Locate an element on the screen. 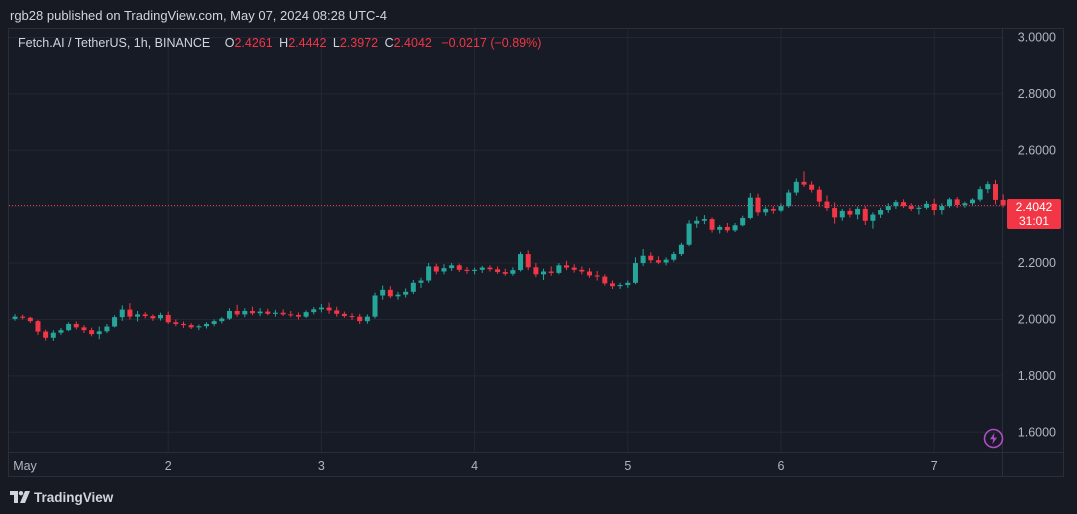  x-tick-label: 7 is located at coordinates (934, 466).